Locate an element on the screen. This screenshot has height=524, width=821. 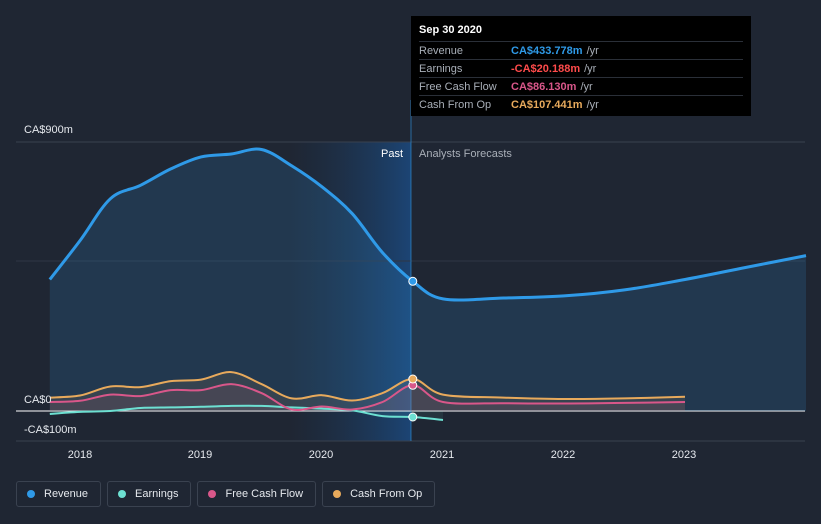
tooltip-row-free-cash-flow: Free Cash Flow CA$86.130m /yr is located at coordinates (581, 86).